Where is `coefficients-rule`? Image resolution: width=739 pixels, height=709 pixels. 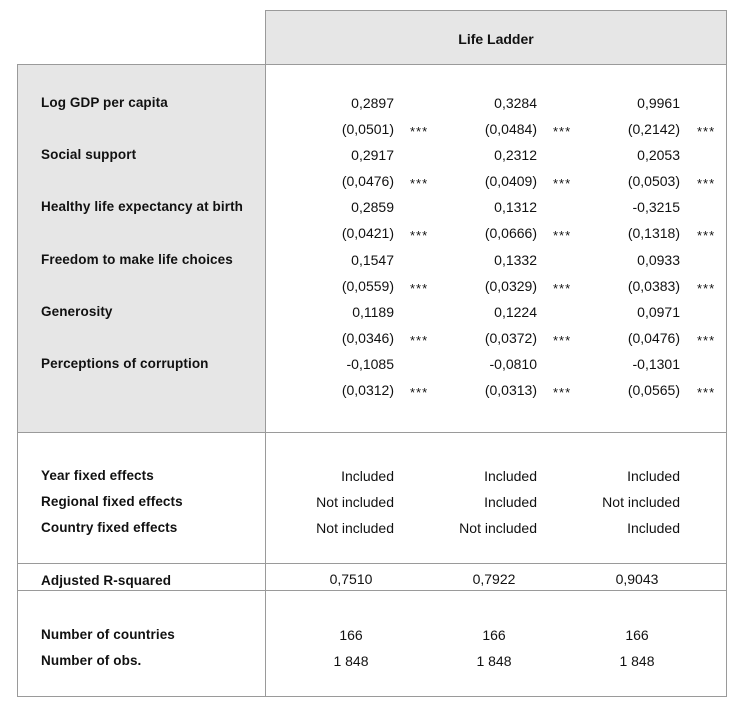
coefficients-rule is located at coordinates (372, 432).